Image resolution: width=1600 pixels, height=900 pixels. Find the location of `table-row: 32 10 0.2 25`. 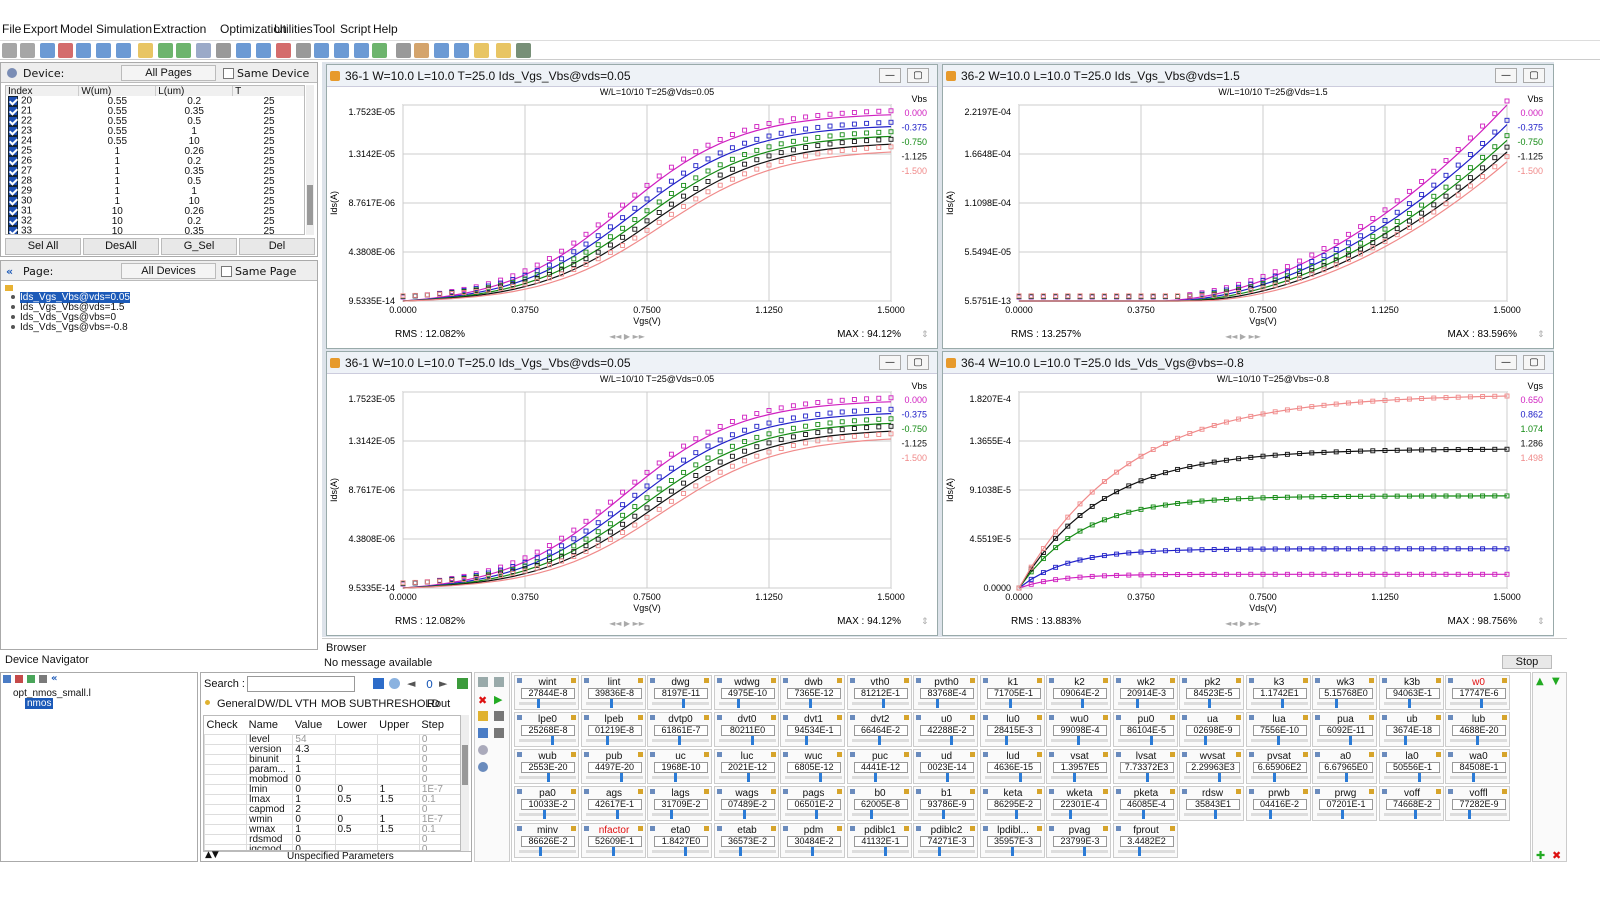

table-row: 32 10 0.2 25 is located at coordinates (155, 221).